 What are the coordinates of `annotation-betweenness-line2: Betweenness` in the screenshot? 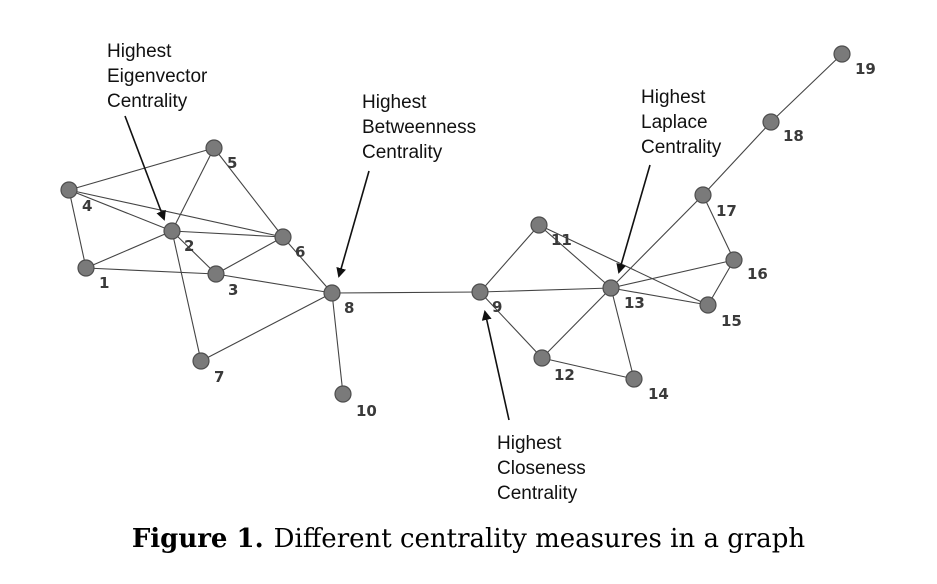 It's located at (419, 127).